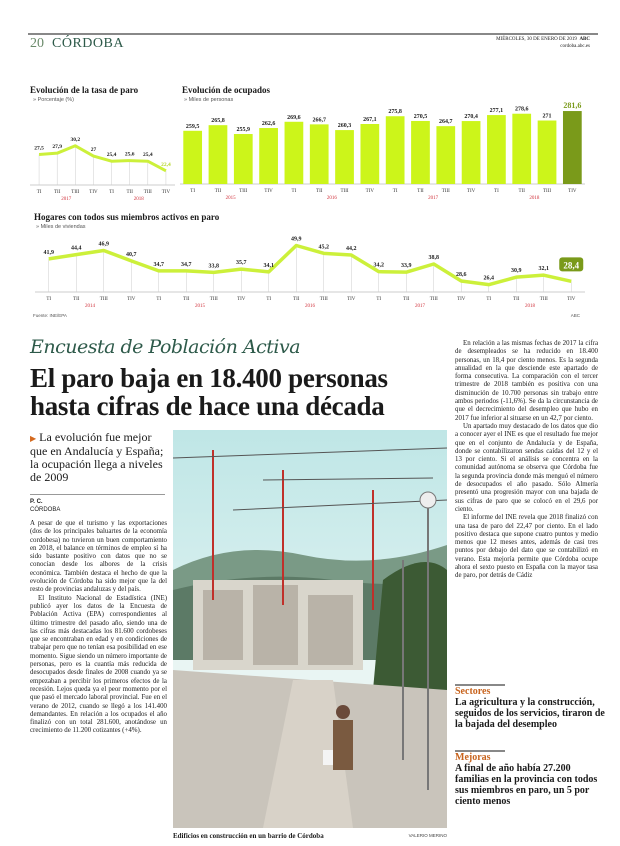 This screenshot has width=620, height=846. What do you see at coordinates (406, 266) in the screenshot?
I see `data-label: 33,9` at bounding box center [406, 266].